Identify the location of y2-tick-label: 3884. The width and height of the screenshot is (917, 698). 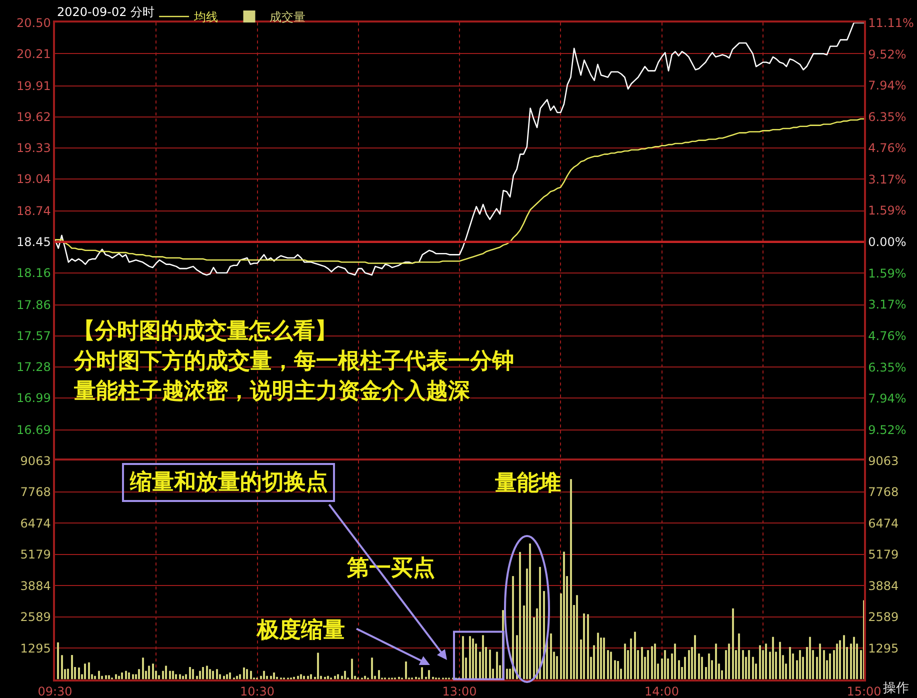
(883, 585).